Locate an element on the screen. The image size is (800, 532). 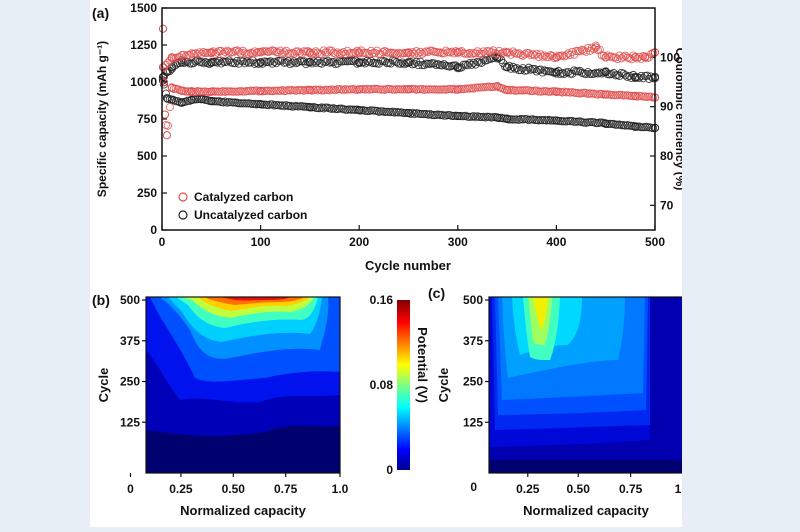
chart-a-y2-tick-label: 100 is located at coordinates (670, 57).